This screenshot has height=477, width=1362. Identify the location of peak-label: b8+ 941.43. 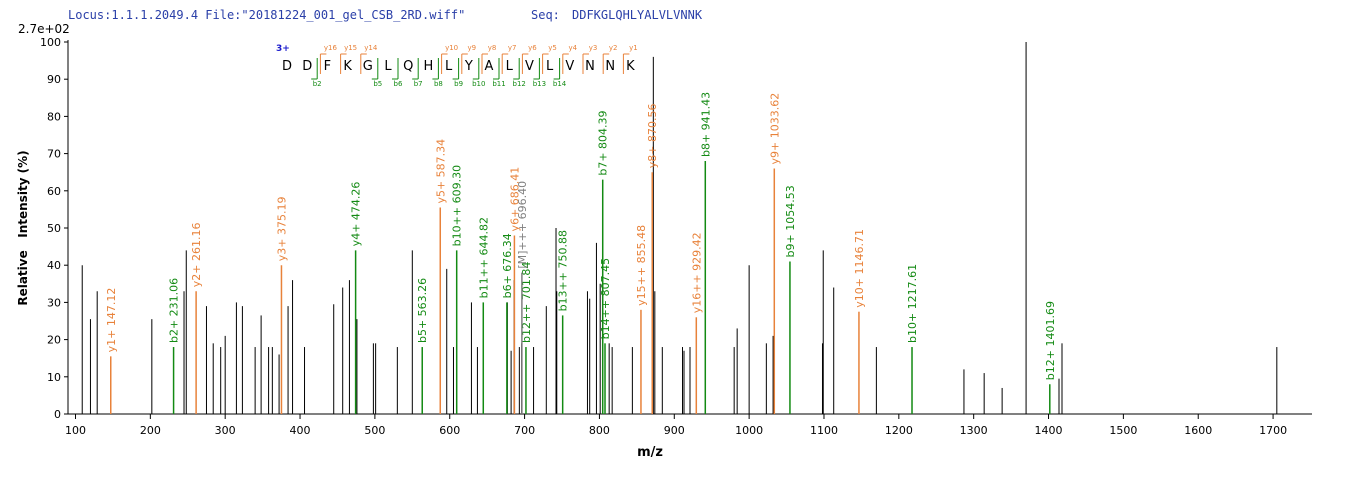
(705, 124).